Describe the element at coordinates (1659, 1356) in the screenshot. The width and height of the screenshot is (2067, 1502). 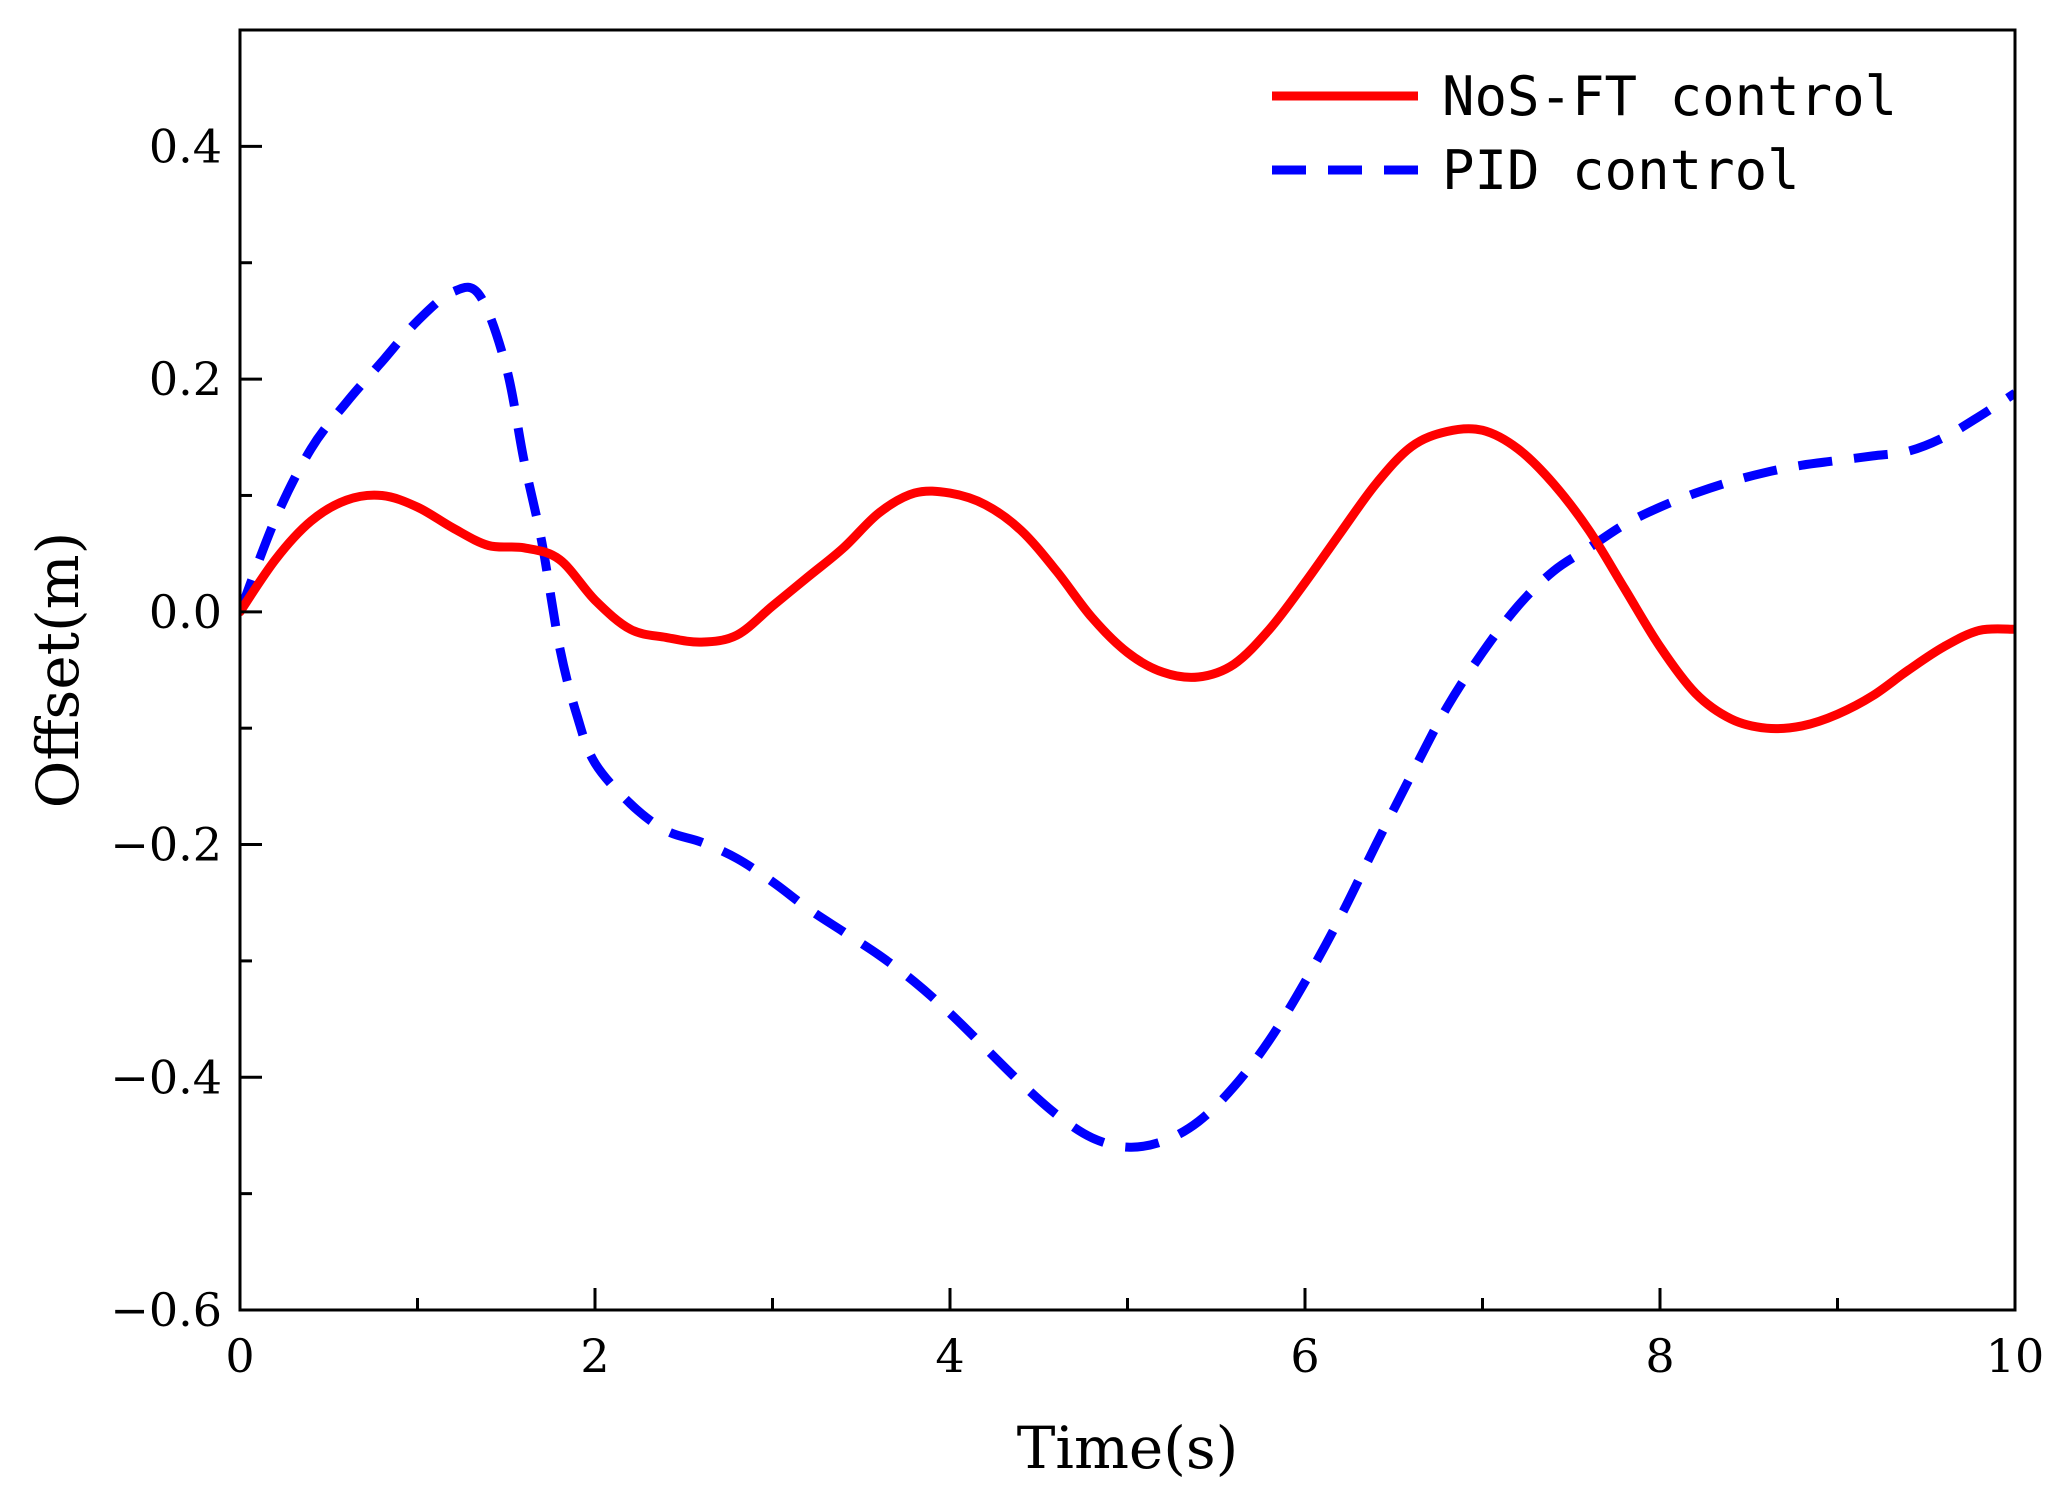
I see `x-tick-label: 8` at that location.